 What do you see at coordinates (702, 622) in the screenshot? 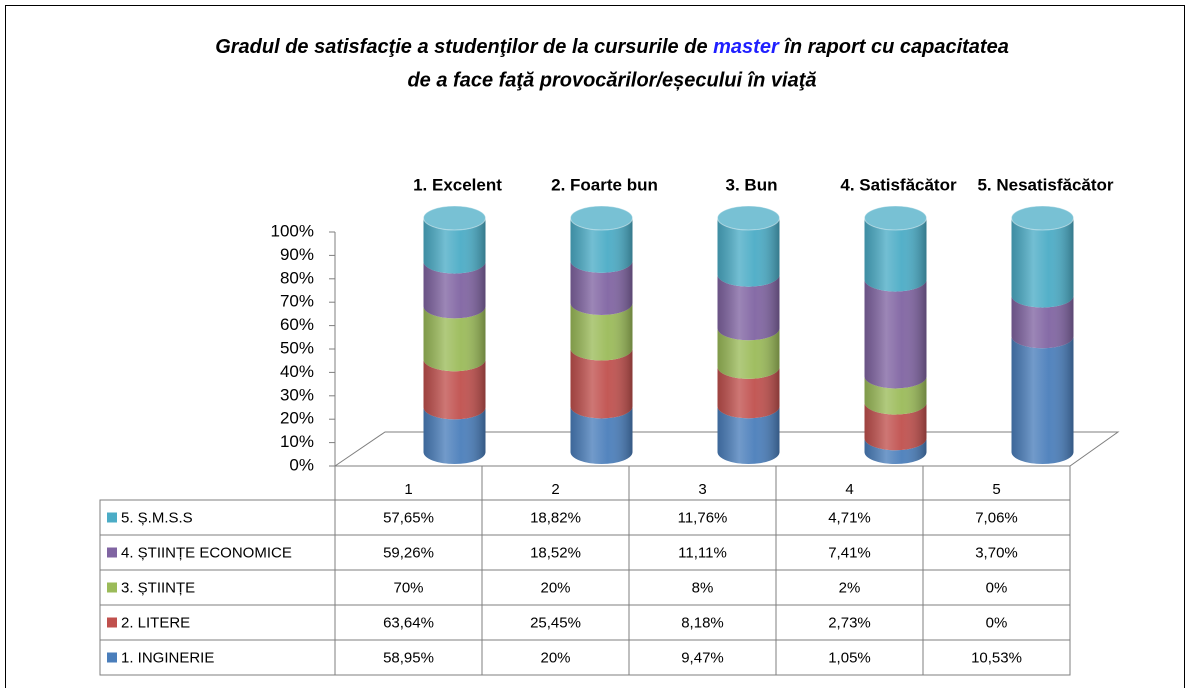
I see `table-value: 8,18%` at bounding box center [702, 622].